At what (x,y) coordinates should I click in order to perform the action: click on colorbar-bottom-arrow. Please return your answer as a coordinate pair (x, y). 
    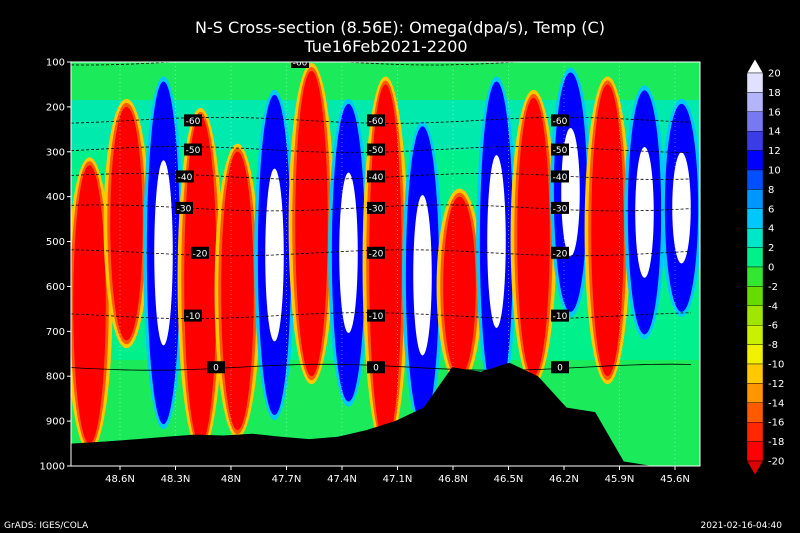
    Looking at the image, I should click on (755, 468).